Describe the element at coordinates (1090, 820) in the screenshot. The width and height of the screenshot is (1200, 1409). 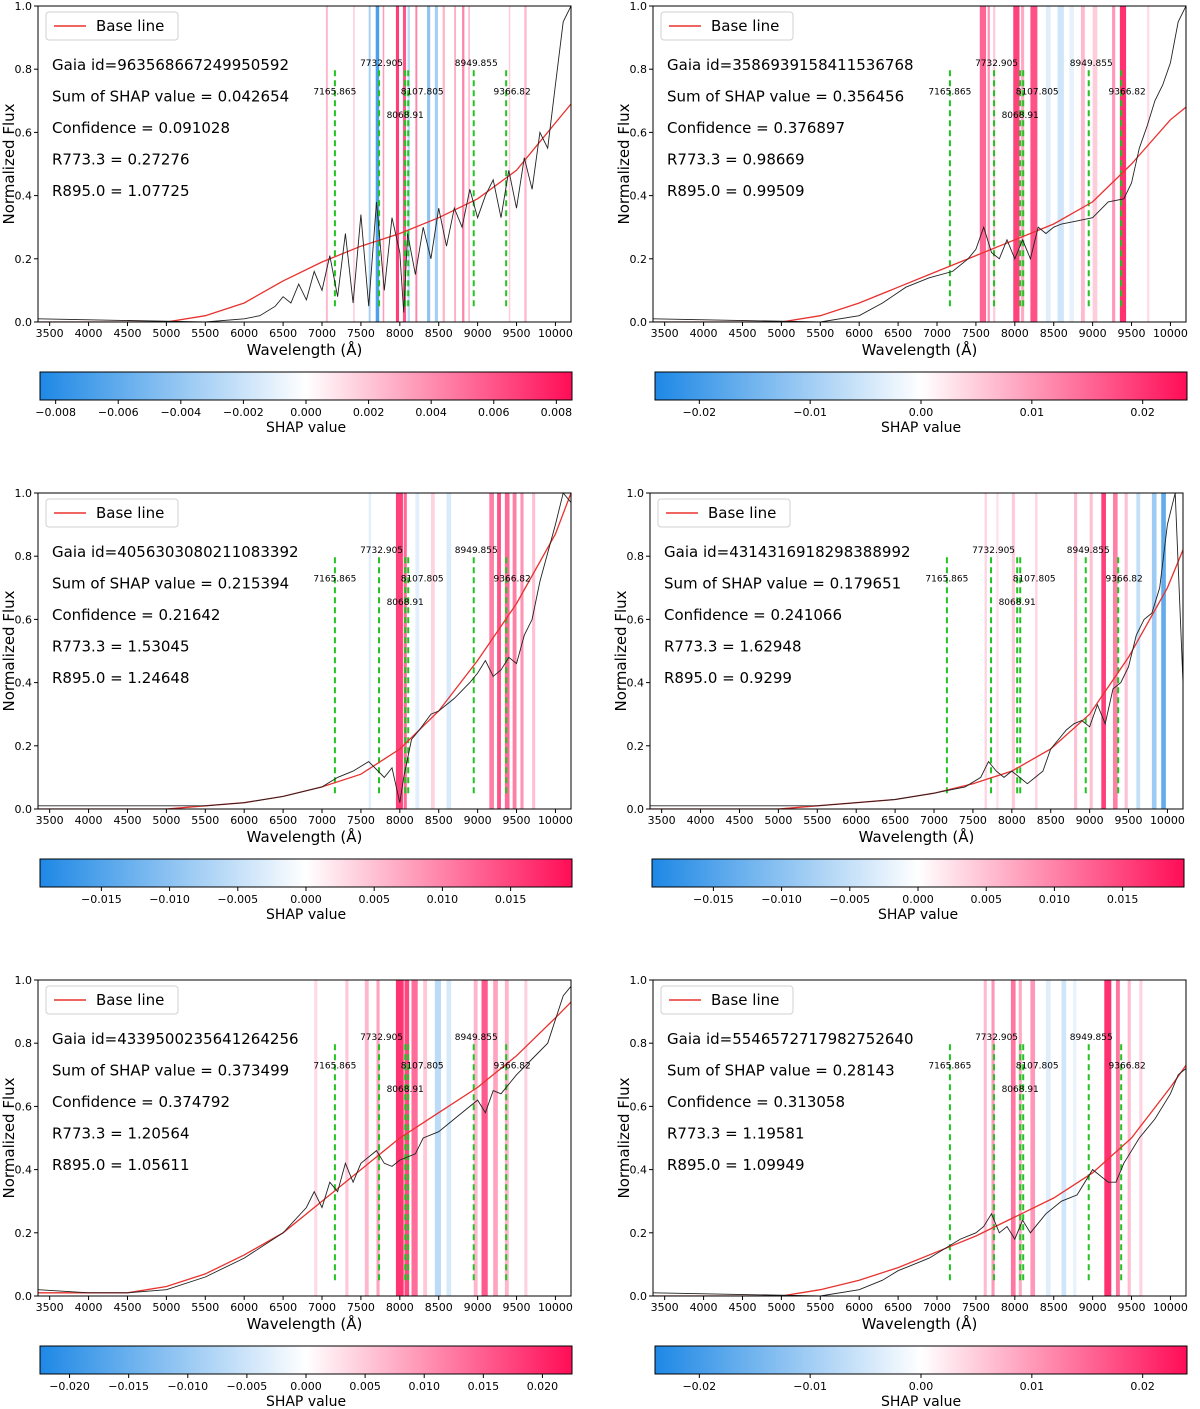
I see `x-tick-label: 9000` at that location.